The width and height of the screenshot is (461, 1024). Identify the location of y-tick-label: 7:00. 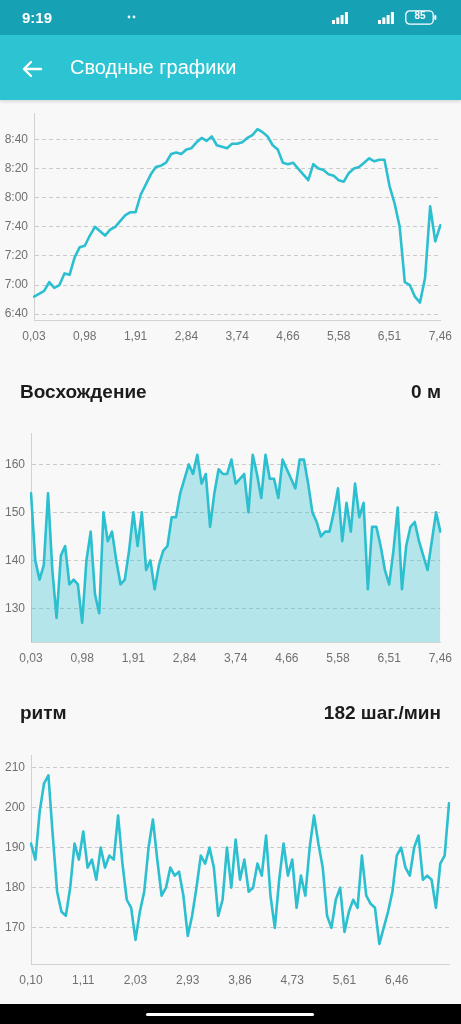
(16, 284).